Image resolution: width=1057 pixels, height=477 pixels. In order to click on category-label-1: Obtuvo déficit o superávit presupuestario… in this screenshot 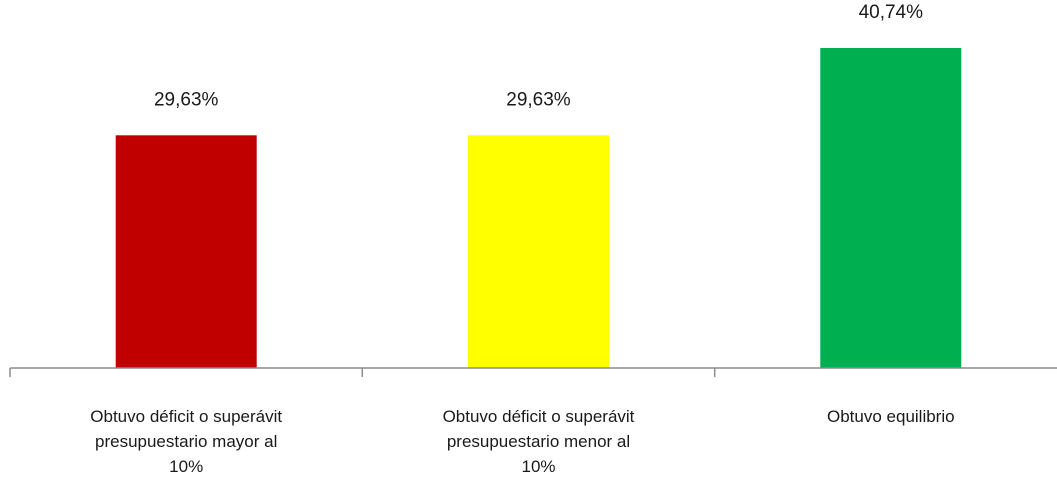, I will do `click(186, 441)`.